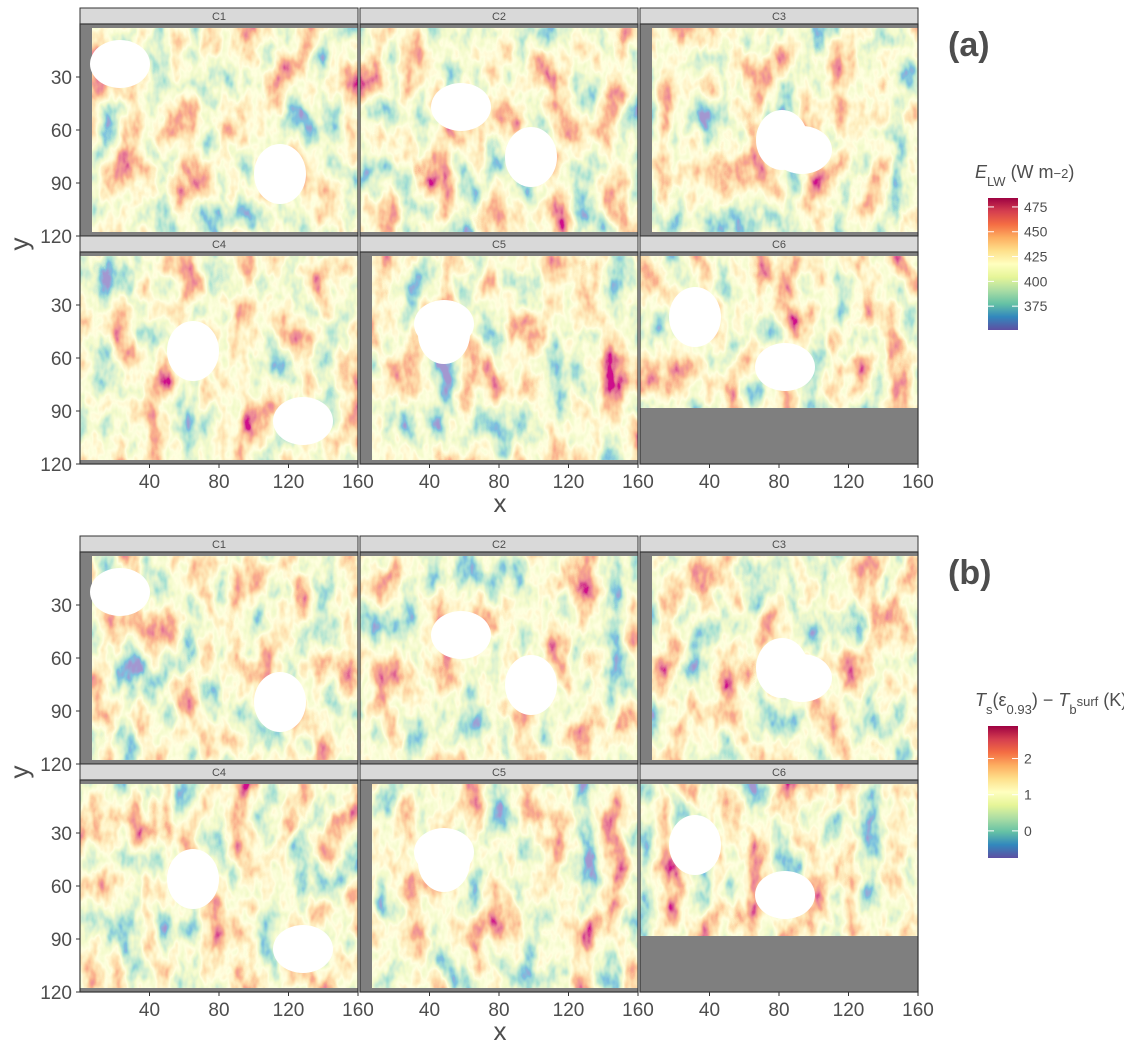 The width and height of the screenshot is (1124, 1051). Describe the element at coordinates (1061, 173) in the screenshot. I see `legend-title-part: −2` at that location.